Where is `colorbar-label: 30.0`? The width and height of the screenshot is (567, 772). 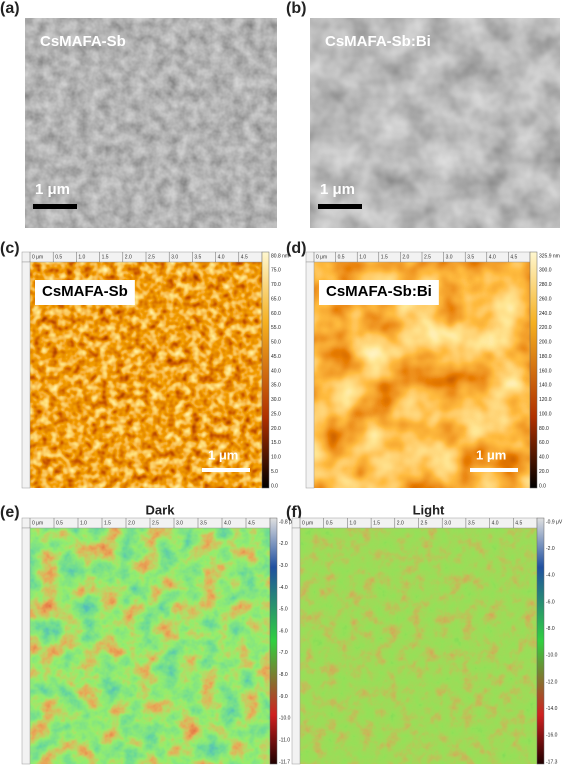 colorbar-label: 30.0 is located at coordinates (276, 400).